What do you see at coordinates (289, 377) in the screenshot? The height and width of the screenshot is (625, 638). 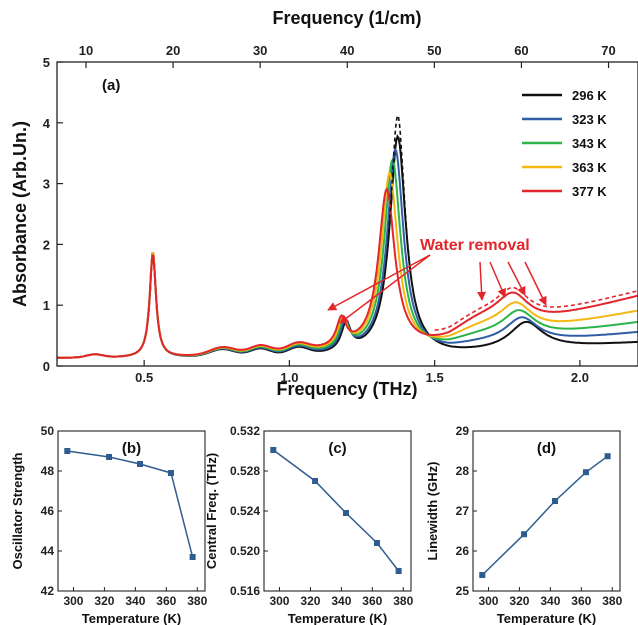 I see `x-tick-label: 1.0` at bounding box center [289, 377].